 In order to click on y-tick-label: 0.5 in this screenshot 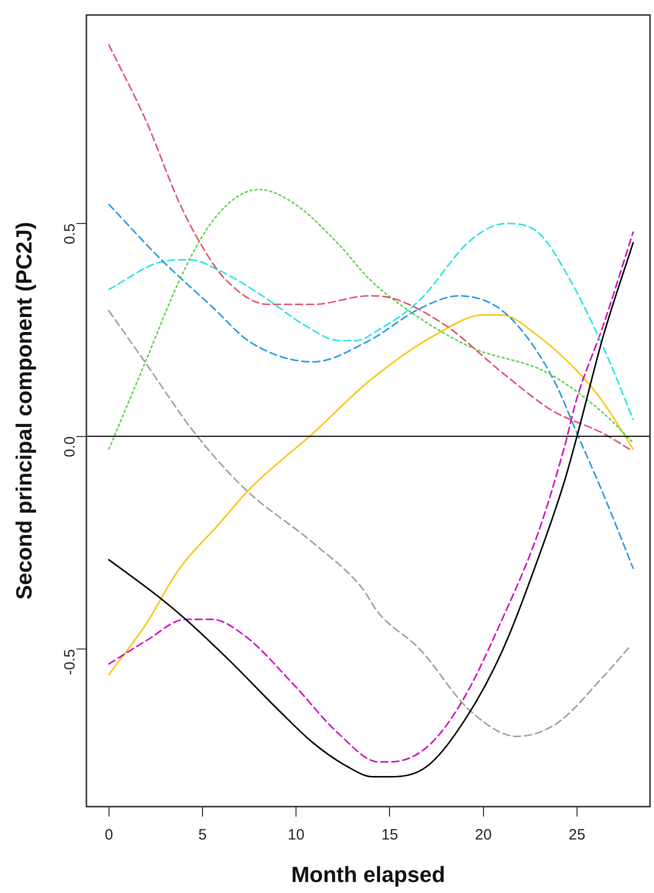, I will do `click(70, 234)`.